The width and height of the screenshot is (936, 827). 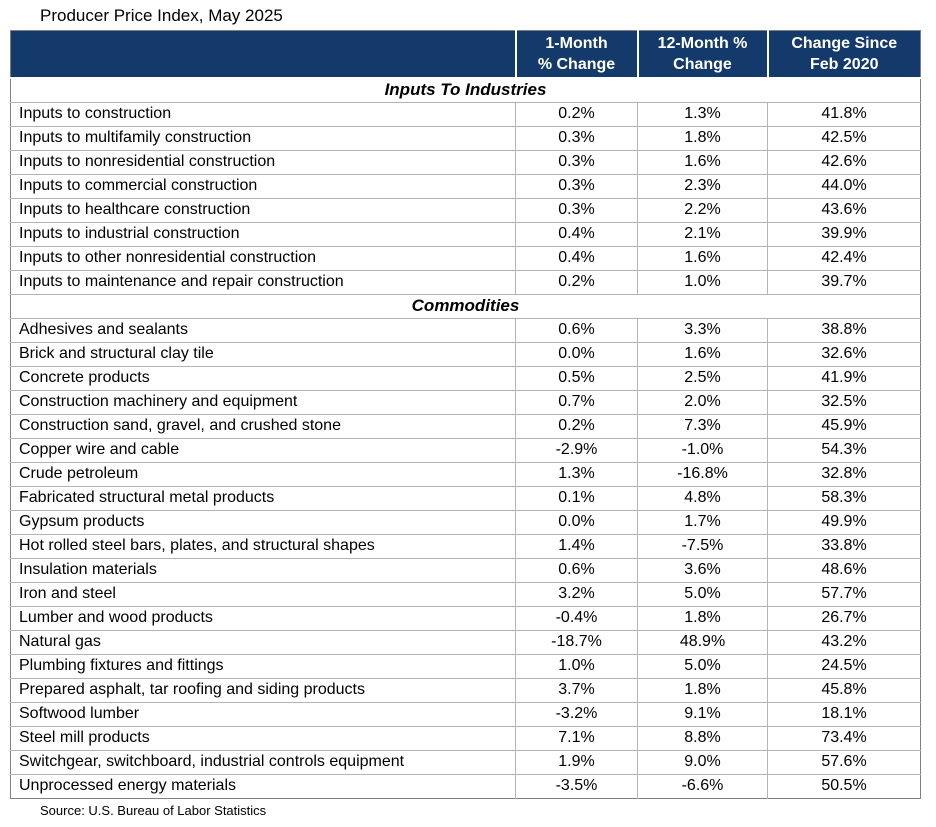 What do you see at coordinates (702, 569) in the screenshot?
I see `value-cell: 3.6%` at bounding box center [702, 569].